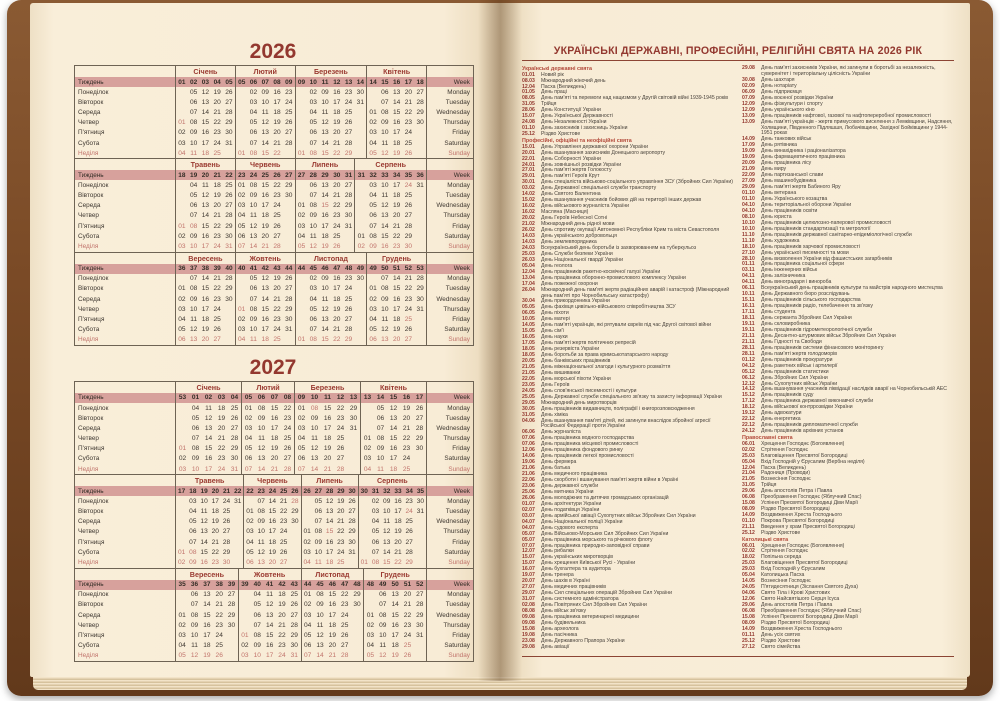 The width and height of the screenshot is (1000, 701). What do you see at coordinates (257, 605) in the screenshot?
I see `day-cell: 05` at bounding box center [257, 605].